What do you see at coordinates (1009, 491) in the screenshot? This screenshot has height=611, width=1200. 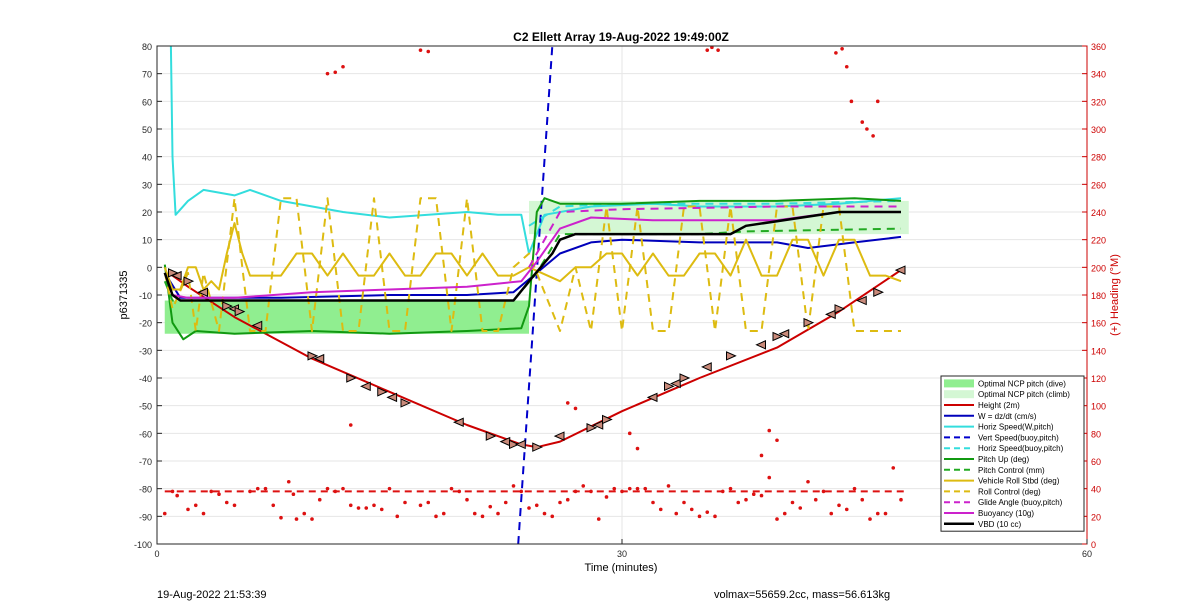 I see `legend-label: Roll Control (deg)` at bounding box center [1009, 491].